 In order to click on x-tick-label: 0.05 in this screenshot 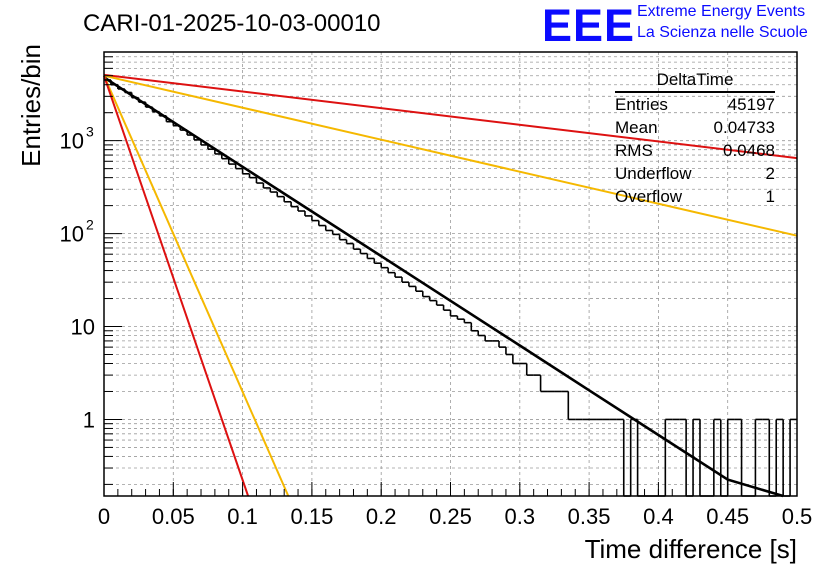, I will do `click(173, 516)`.